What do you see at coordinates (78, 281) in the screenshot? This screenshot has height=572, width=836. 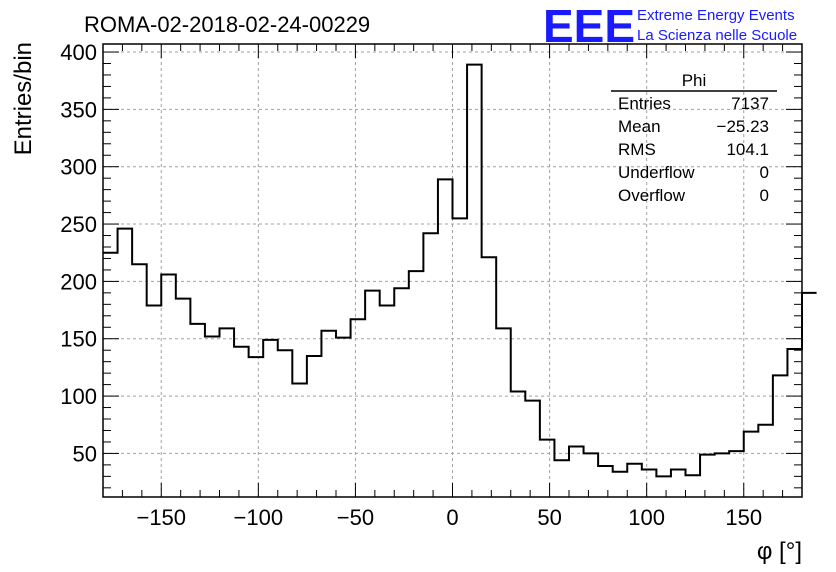 I see `y-tick-label: 200` at bounding box center [78, 281].